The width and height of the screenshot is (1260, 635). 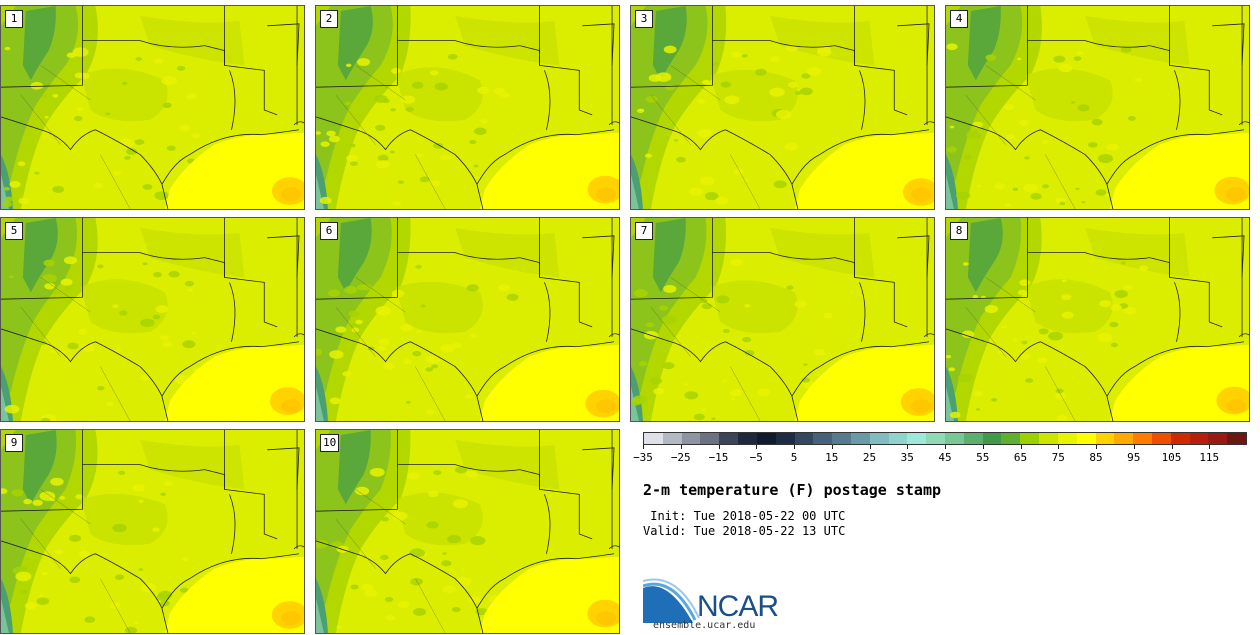 I want to click on member-number-label: 8, so click(x=959, y=231).